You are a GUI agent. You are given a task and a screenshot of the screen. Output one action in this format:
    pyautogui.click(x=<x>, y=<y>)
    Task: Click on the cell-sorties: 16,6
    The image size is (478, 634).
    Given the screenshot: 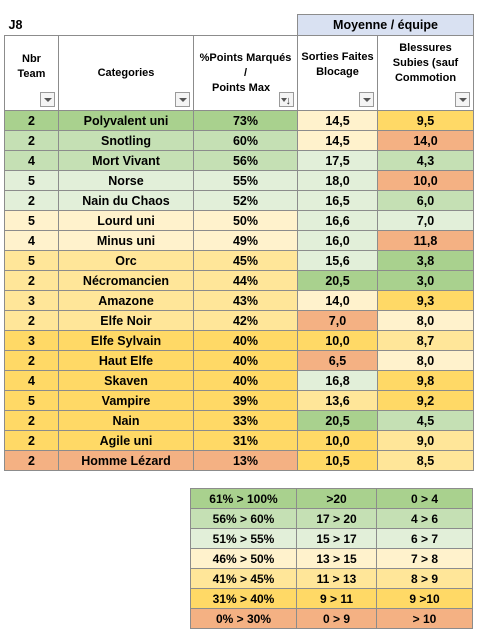 What is the action you would take?
    pyautogui.click(x=337, y=220)
    